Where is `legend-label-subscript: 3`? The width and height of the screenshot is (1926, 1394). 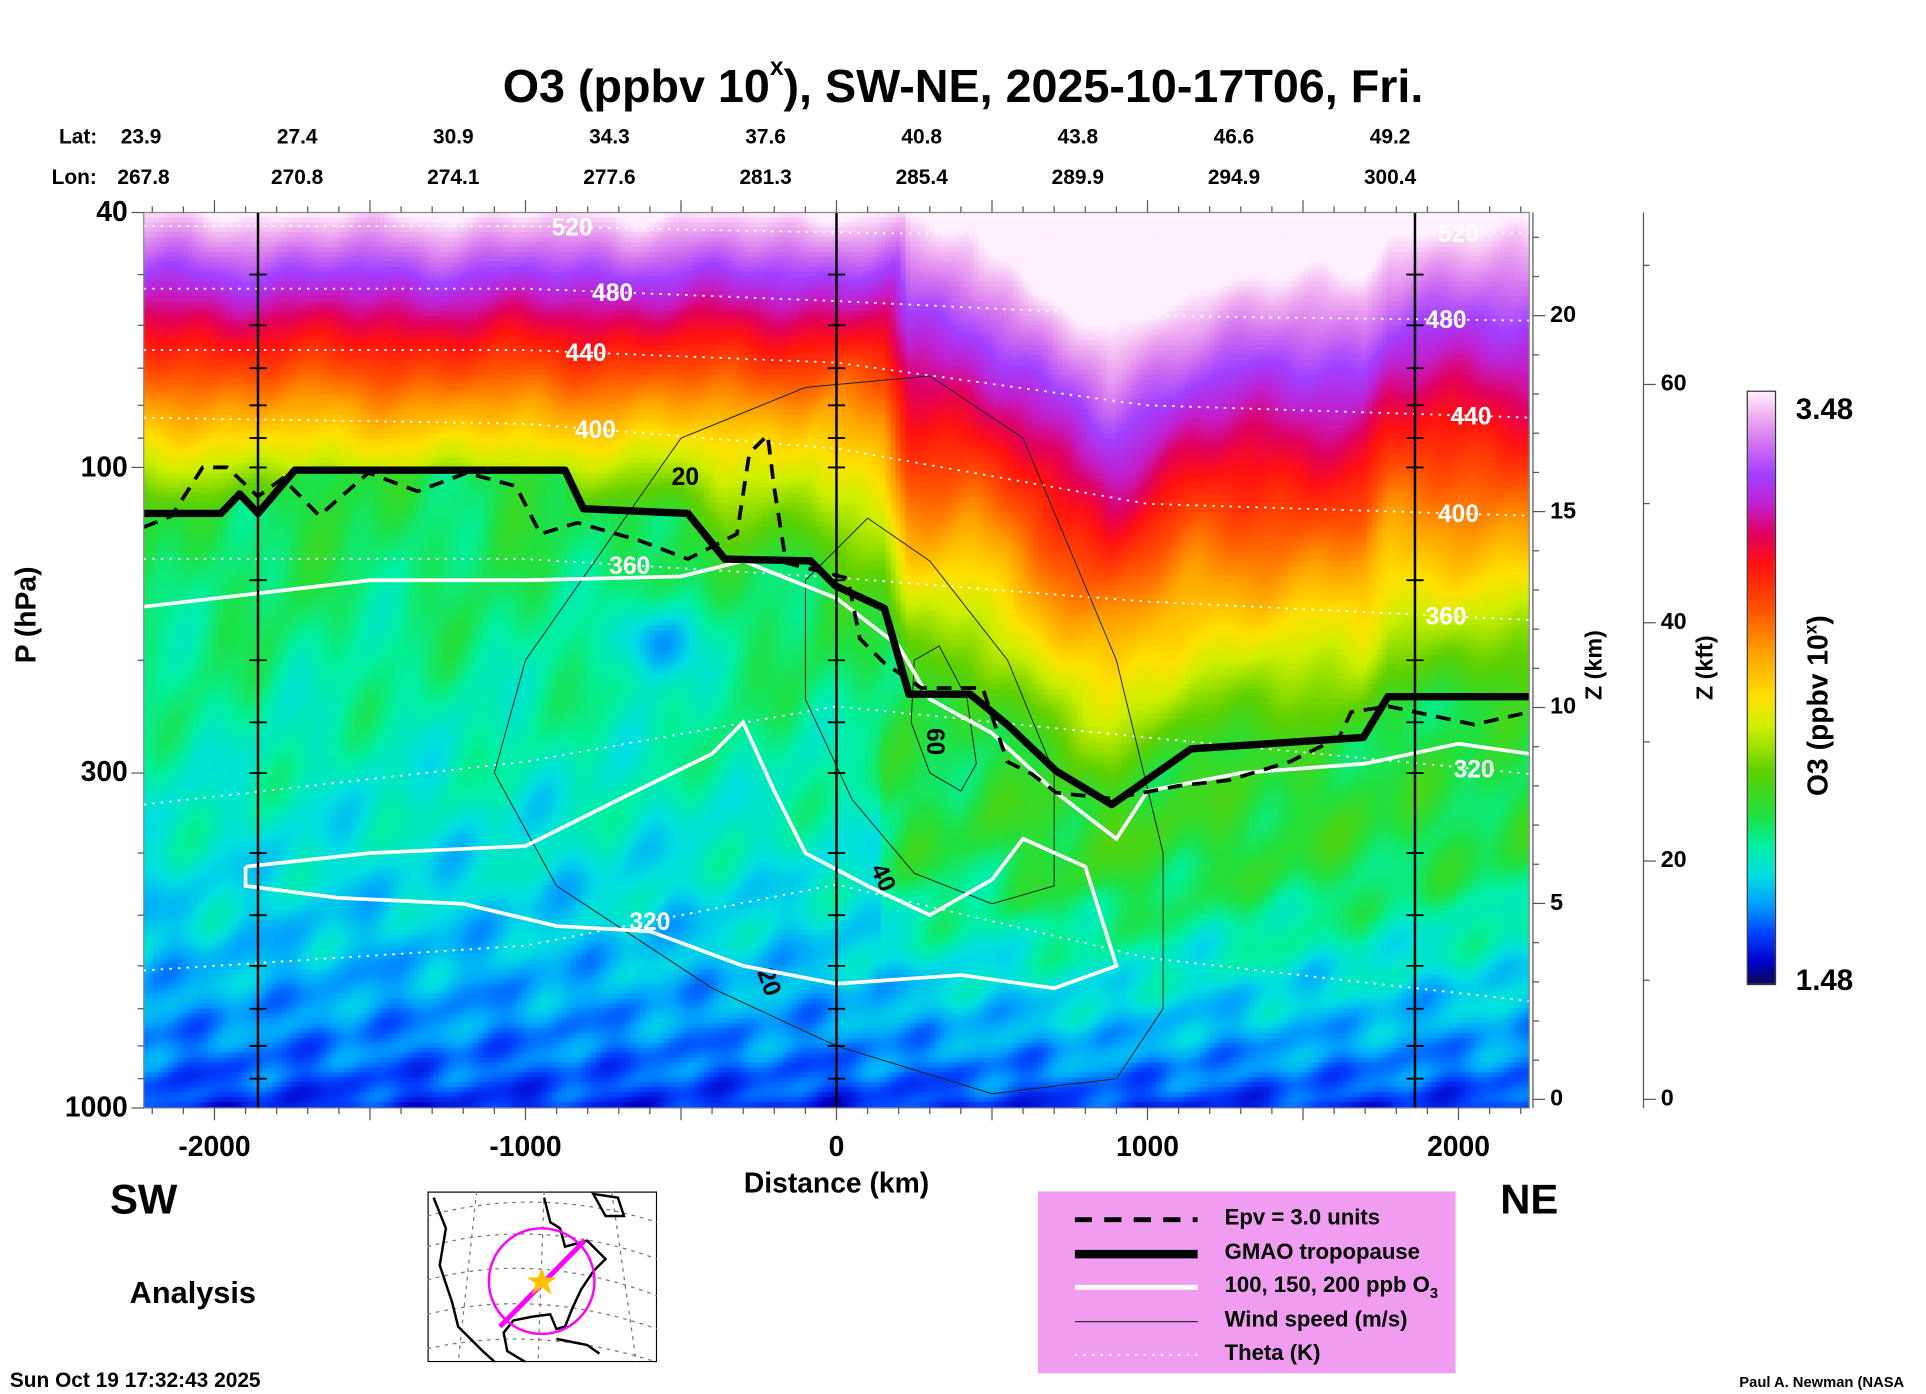 legend-label-subscript: 3 is located at coordinates (1434, 1293).